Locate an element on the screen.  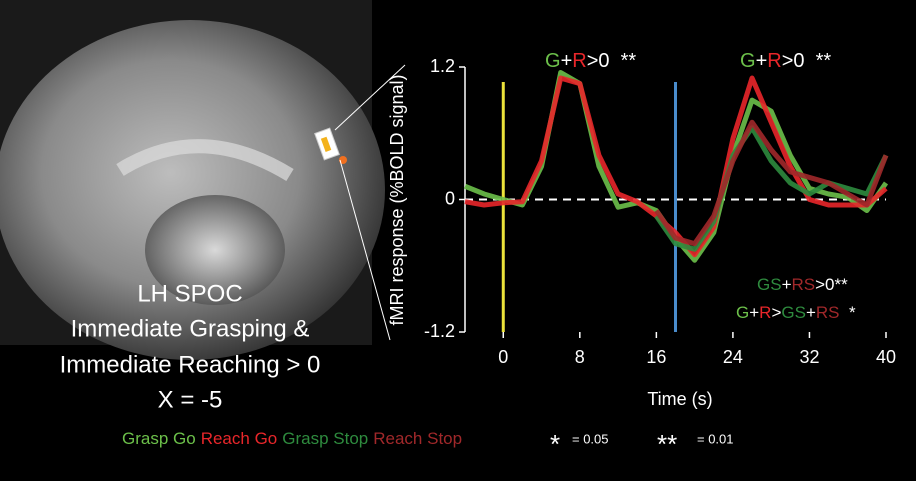
legend-entry: Grasp Go is located at coordinates (159, 438).